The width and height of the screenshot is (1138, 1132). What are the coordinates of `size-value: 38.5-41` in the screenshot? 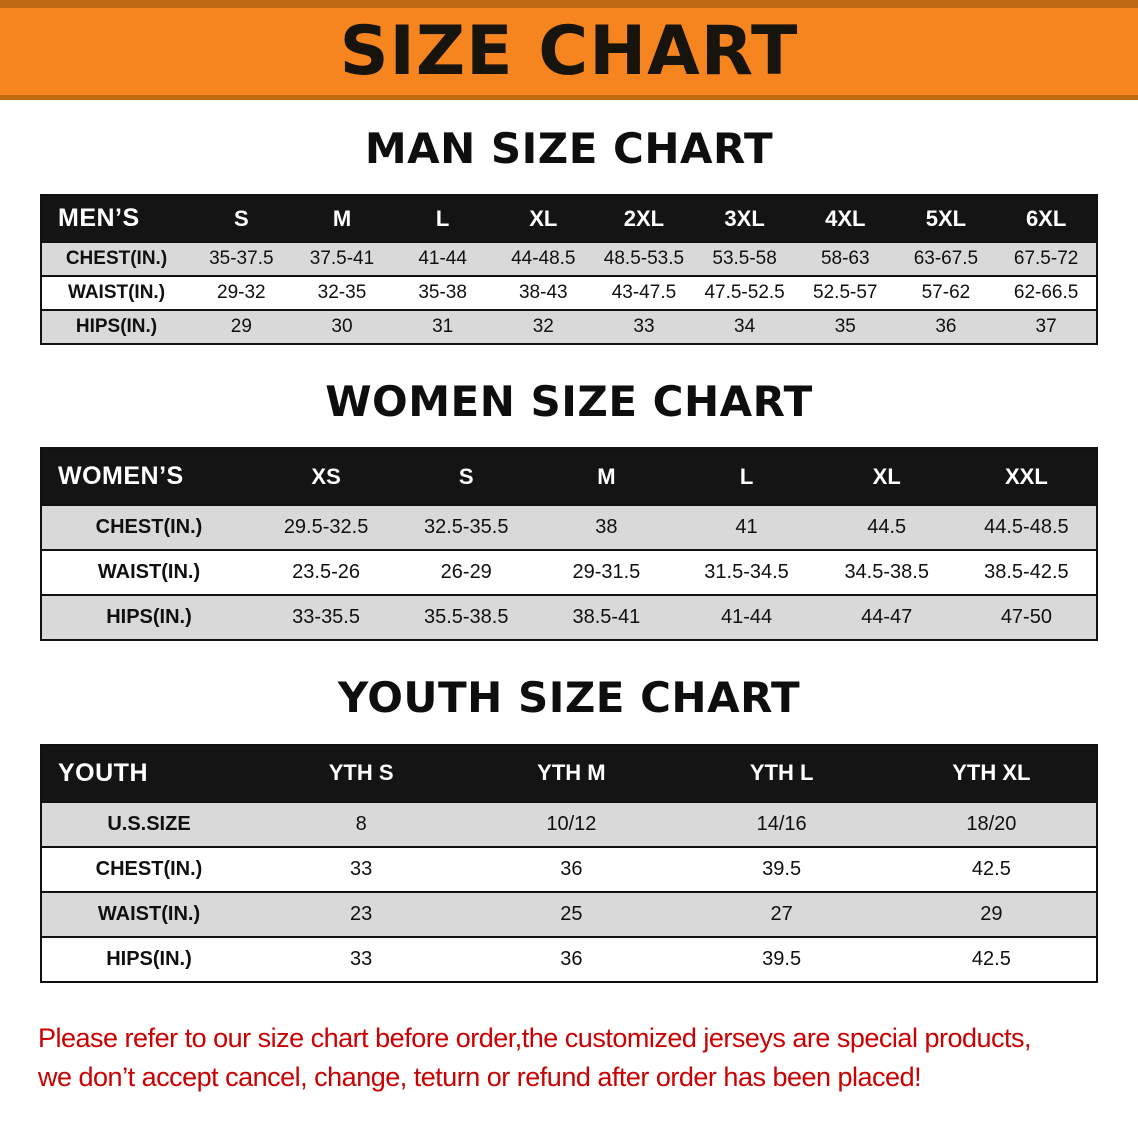 It's located at (606, 617).